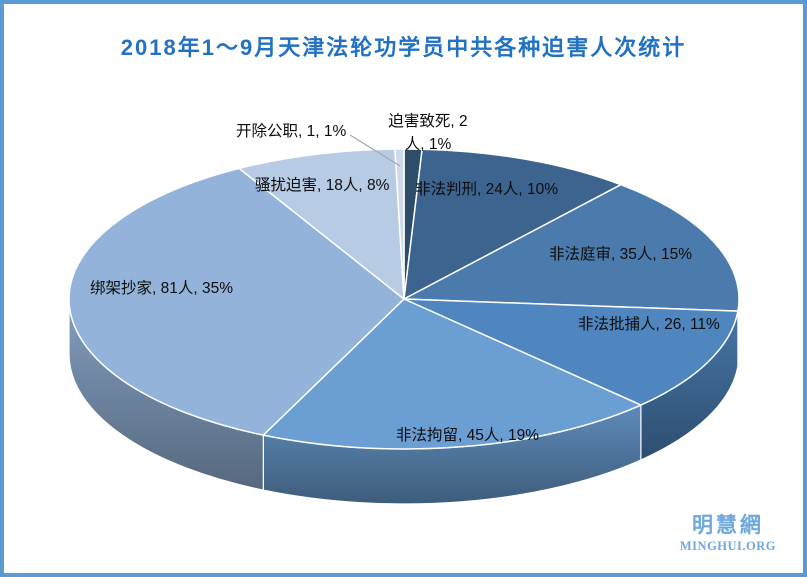 This screenshot has height=577, width=807. I want to click on pie-label-3: 非法批捕人, 26, 11%, so click(649, 324).